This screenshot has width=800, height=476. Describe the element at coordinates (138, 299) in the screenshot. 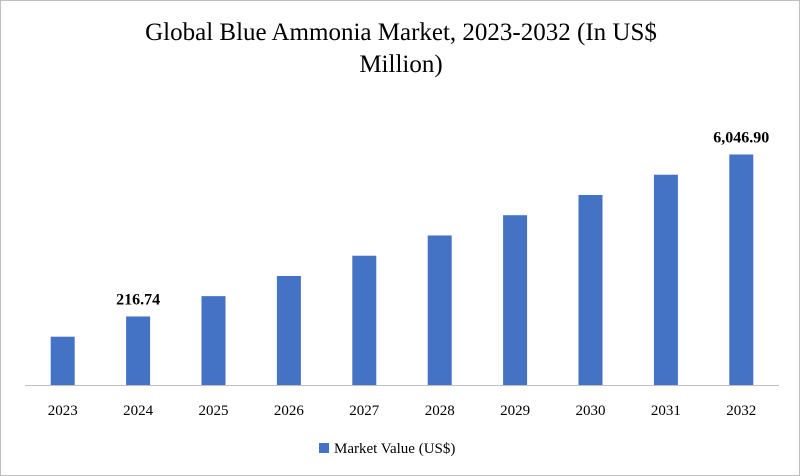

I see `data-label: 216.74` at that location.